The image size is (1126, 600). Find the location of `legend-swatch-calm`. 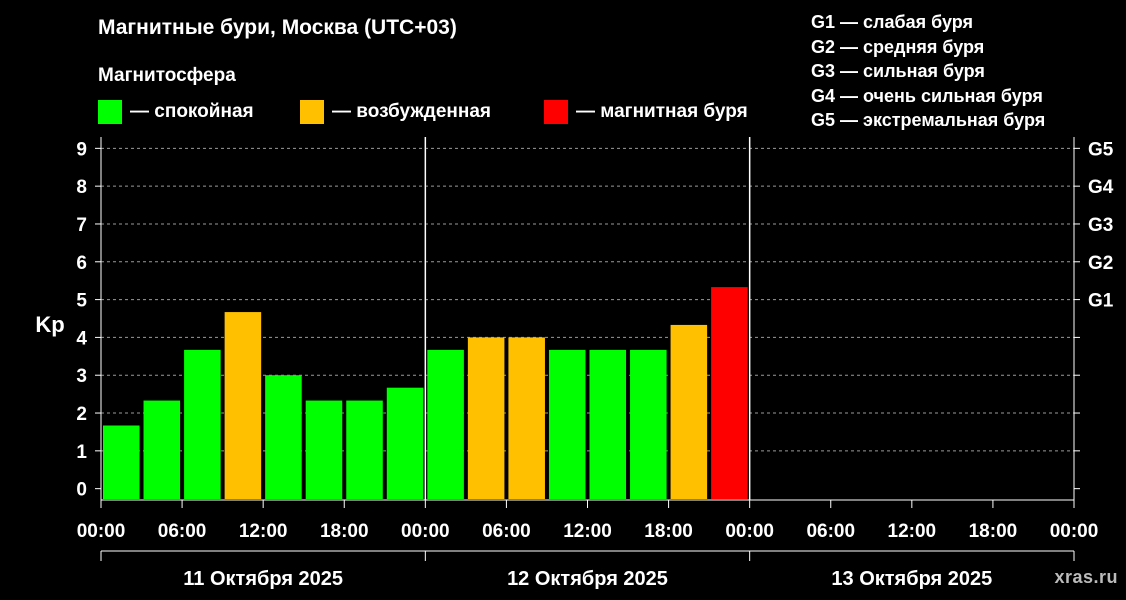

legend-swatch-calm is located at coordinates (110, 112).